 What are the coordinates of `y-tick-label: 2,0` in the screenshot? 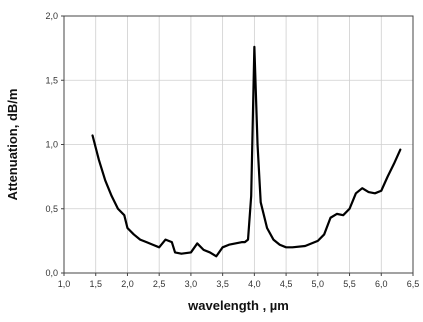 It's located at (51, 16).